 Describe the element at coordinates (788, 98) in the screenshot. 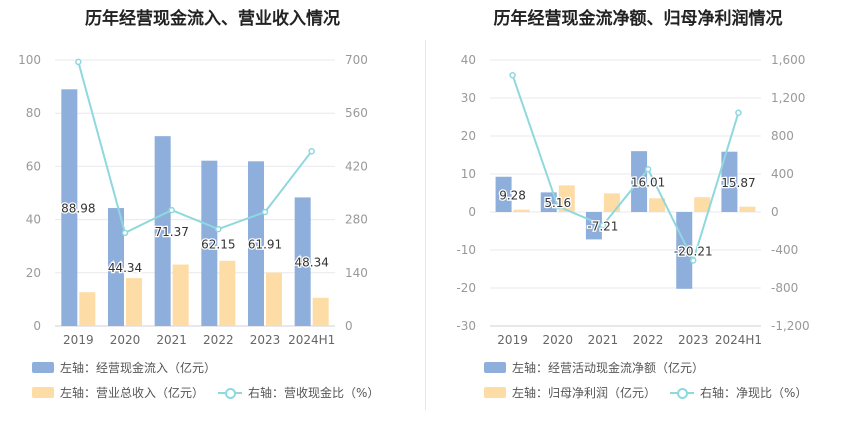

I see `right-y2-tick-label: 1,200` at that location.